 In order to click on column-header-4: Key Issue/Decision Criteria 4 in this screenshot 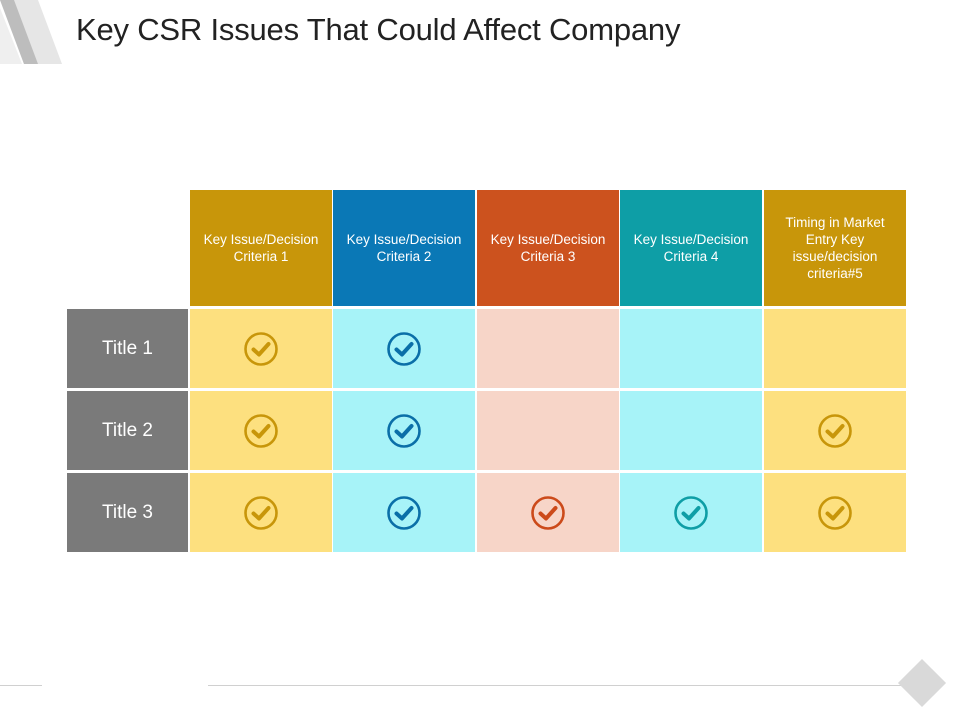, I will do `click(691, 248)`.